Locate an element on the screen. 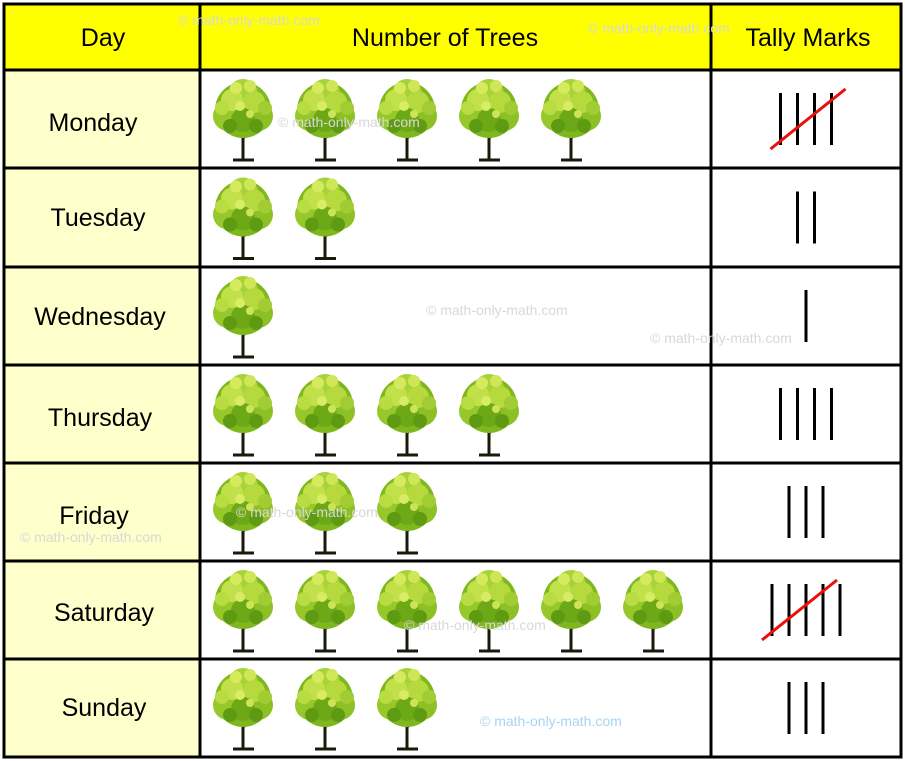 The width and height of the screenshot is (905, 761). day-label-tuesday: Tuesday is located at coordinates (98, 218).